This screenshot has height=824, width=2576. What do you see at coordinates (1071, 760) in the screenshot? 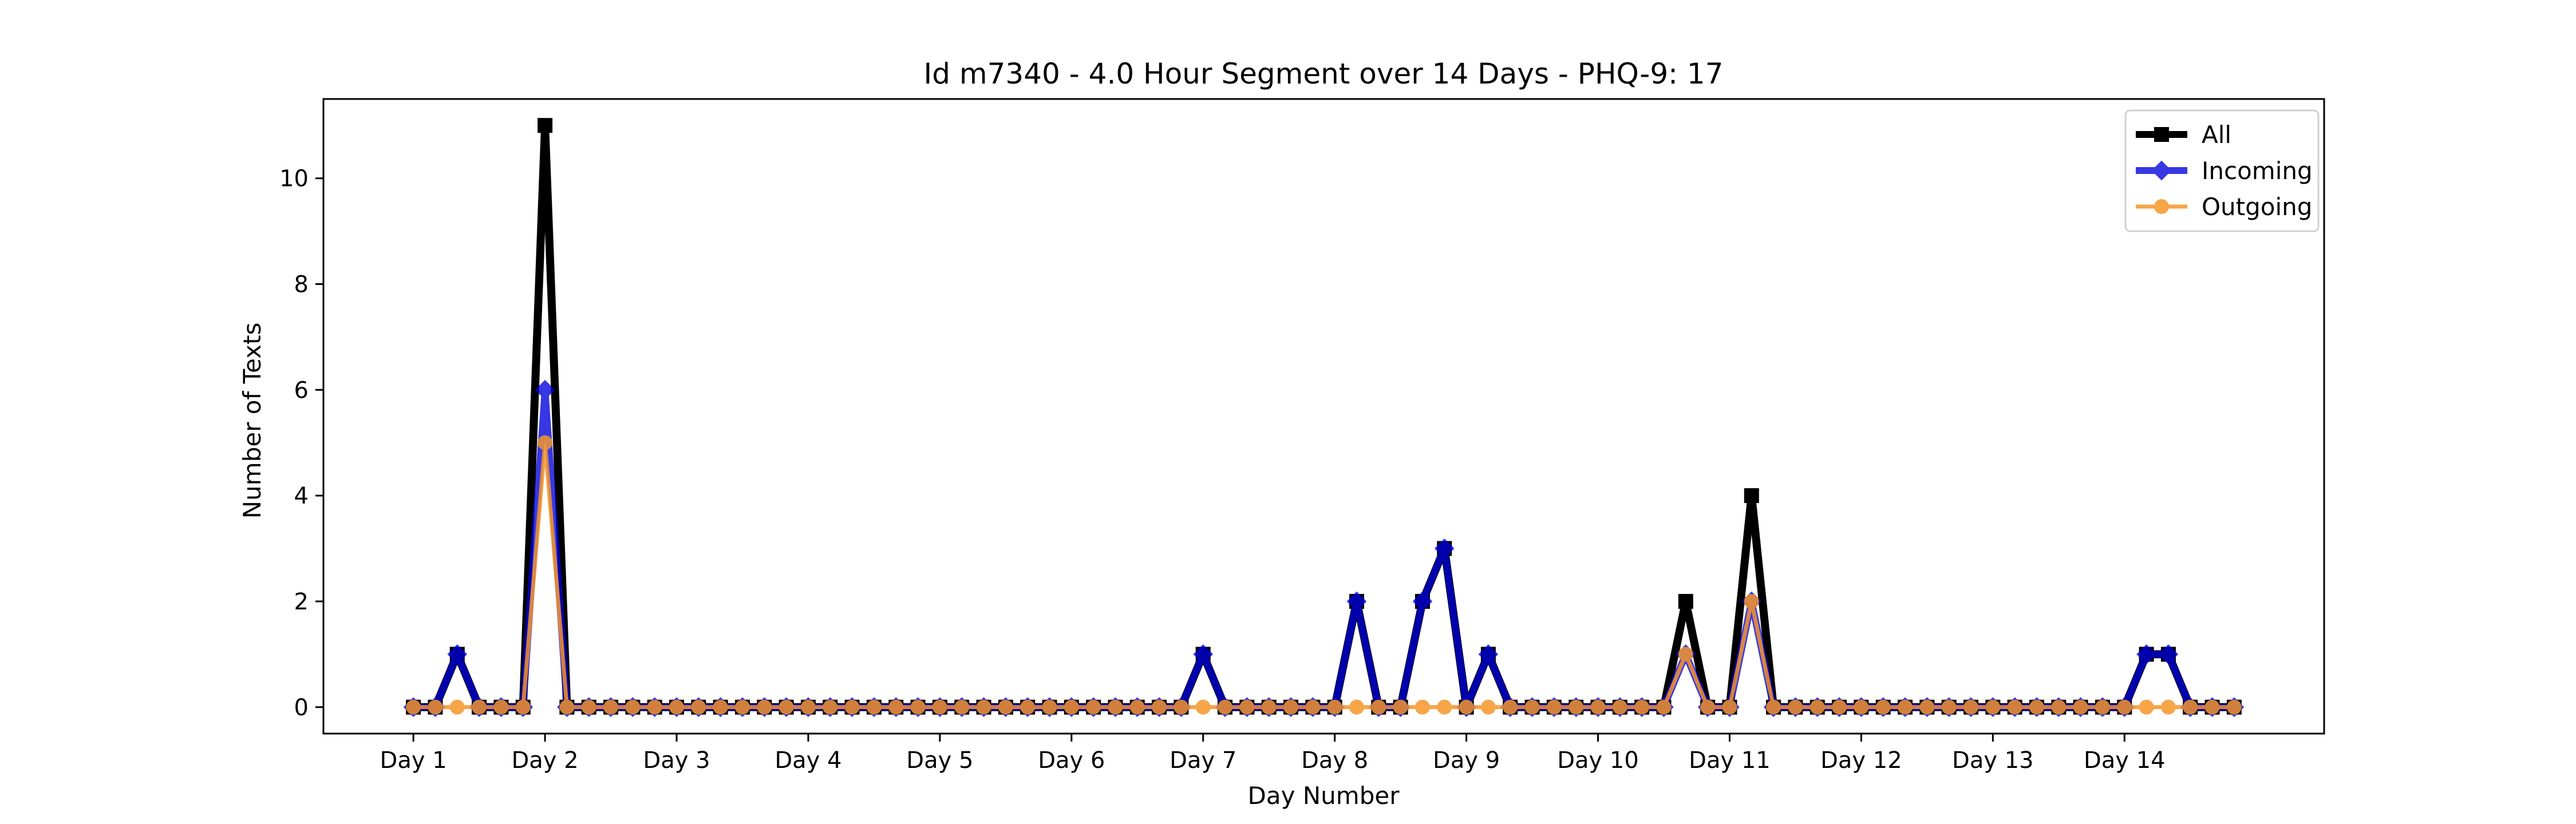
I see `x-tick-label: Day 6` at bounding box center [1071, 760].